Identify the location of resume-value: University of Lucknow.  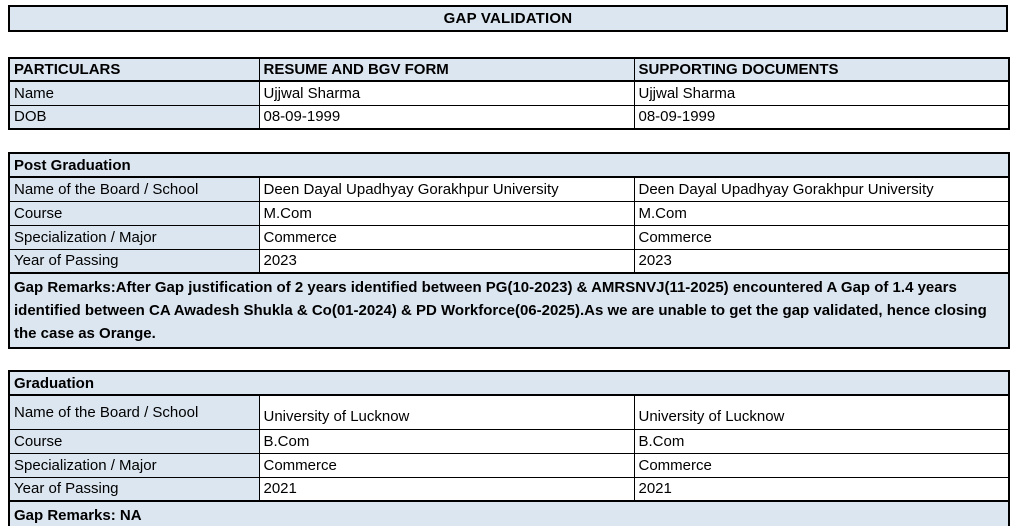
(446, 412).